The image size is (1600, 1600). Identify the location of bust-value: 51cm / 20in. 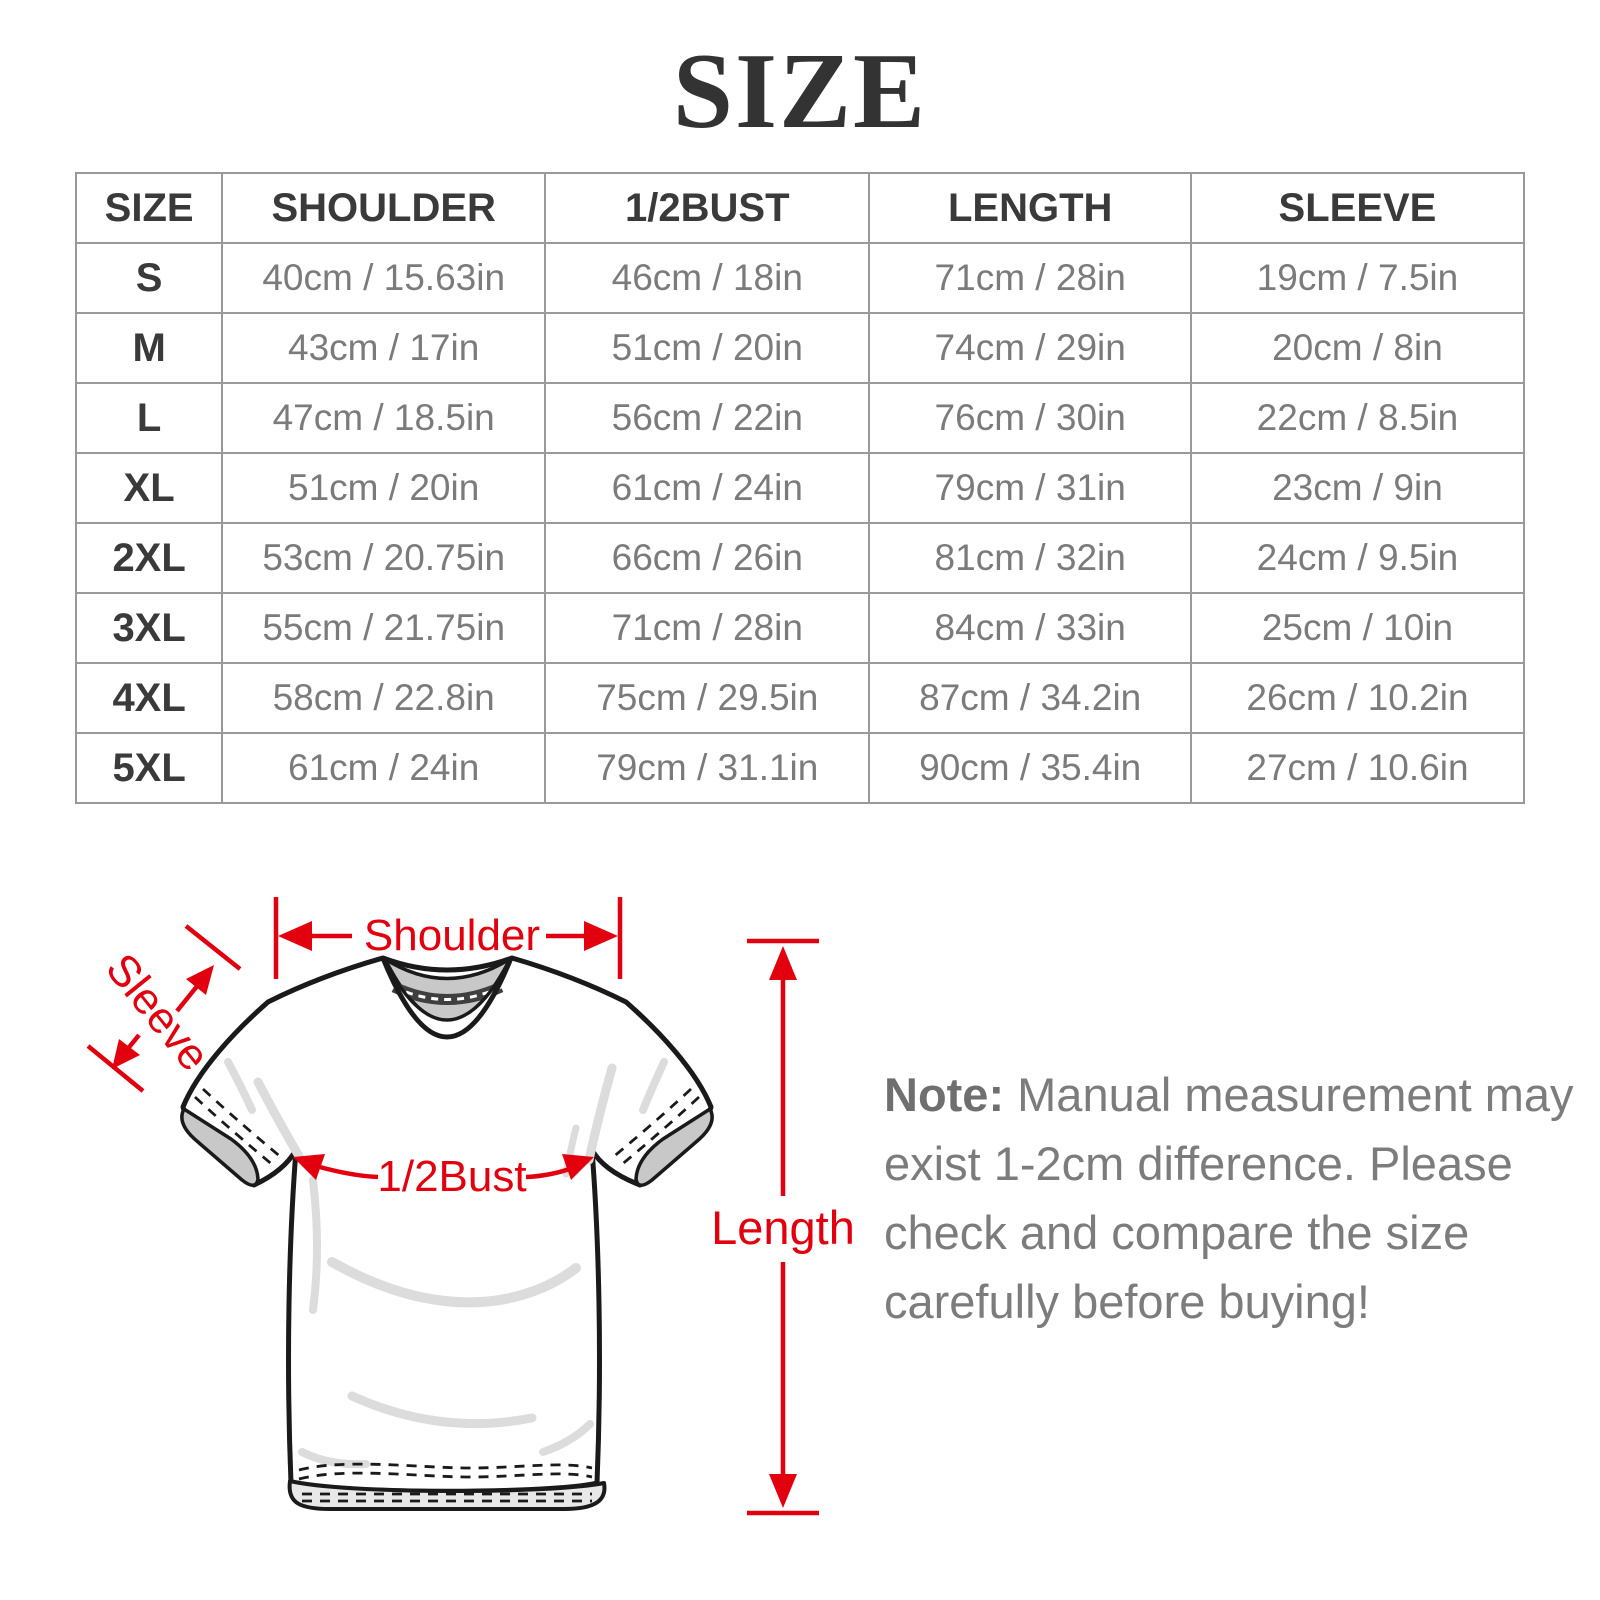
(707, 348).